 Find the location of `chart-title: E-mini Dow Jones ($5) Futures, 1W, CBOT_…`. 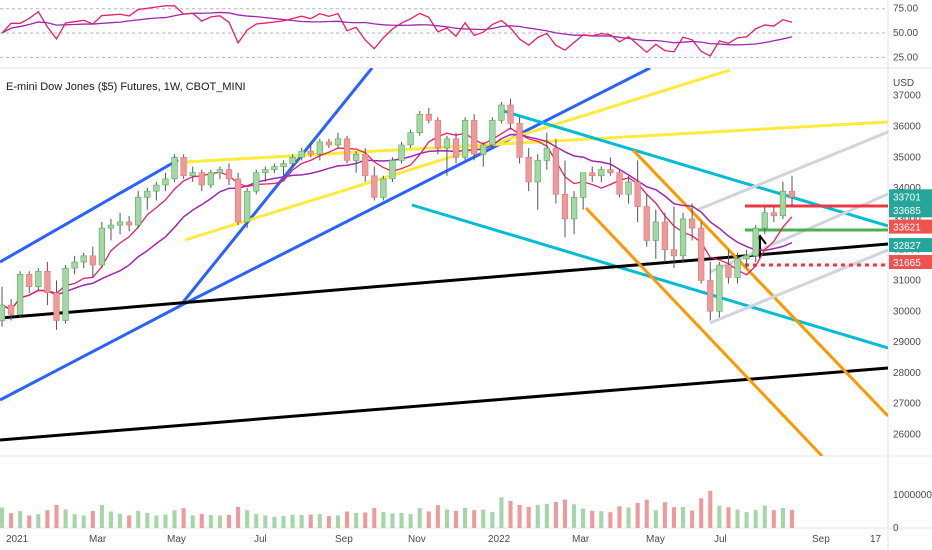

chart-title: E-mini Dow Jones ($5) Futures, 1W, CBOT_… is located at coordinates (126, 87).